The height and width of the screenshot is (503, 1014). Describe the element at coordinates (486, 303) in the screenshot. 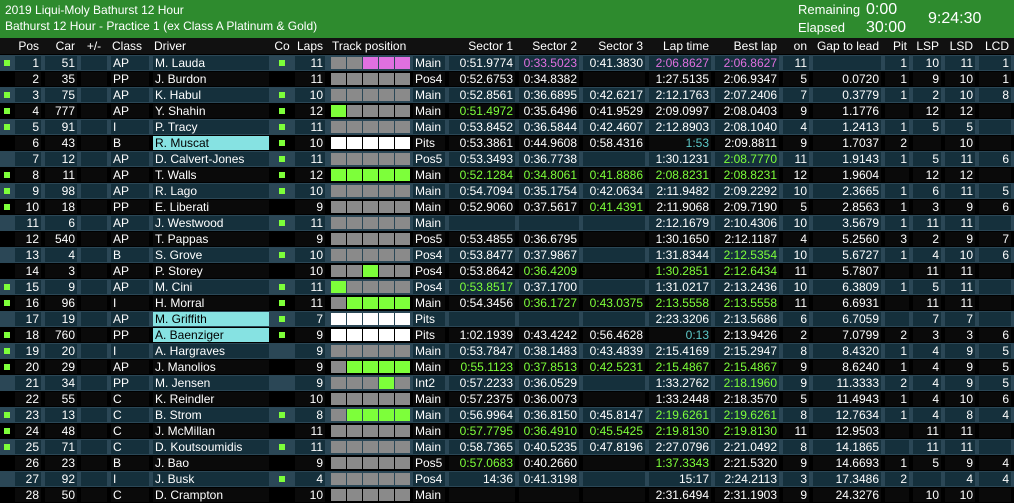

I see `s1-cell: 0:54.3456` at that location.